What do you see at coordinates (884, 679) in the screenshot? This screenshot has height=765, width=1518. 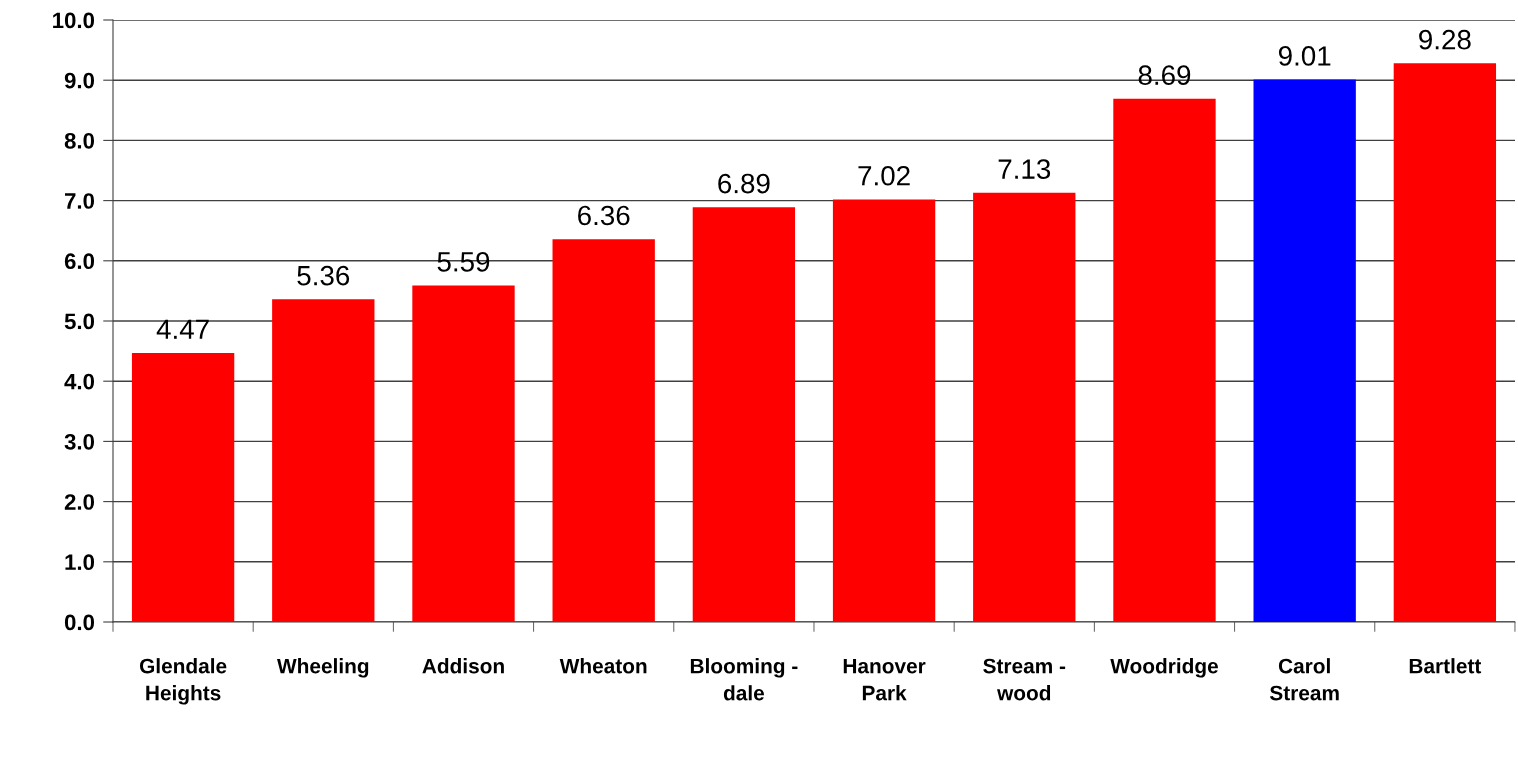 I see `x-tick-label: Hanover Park` at bounding box center [884, 679].